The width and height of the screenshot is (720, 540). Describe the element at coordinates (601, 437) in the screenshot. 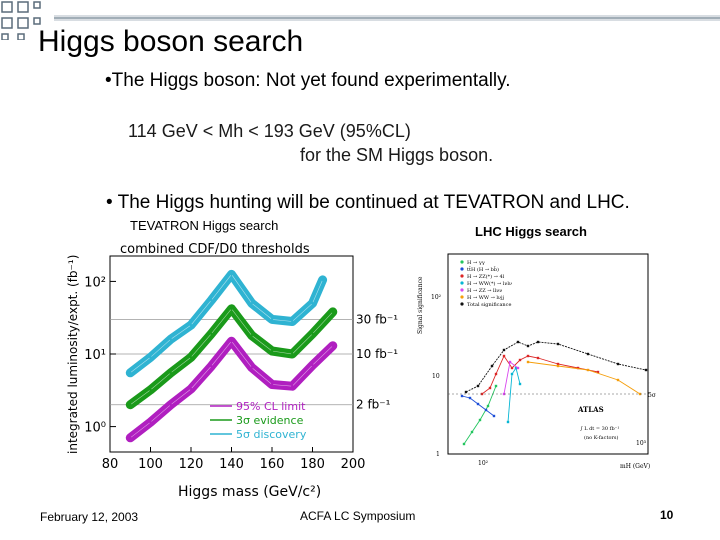

I see `k-factor-note: (no K-factors)` at that location.